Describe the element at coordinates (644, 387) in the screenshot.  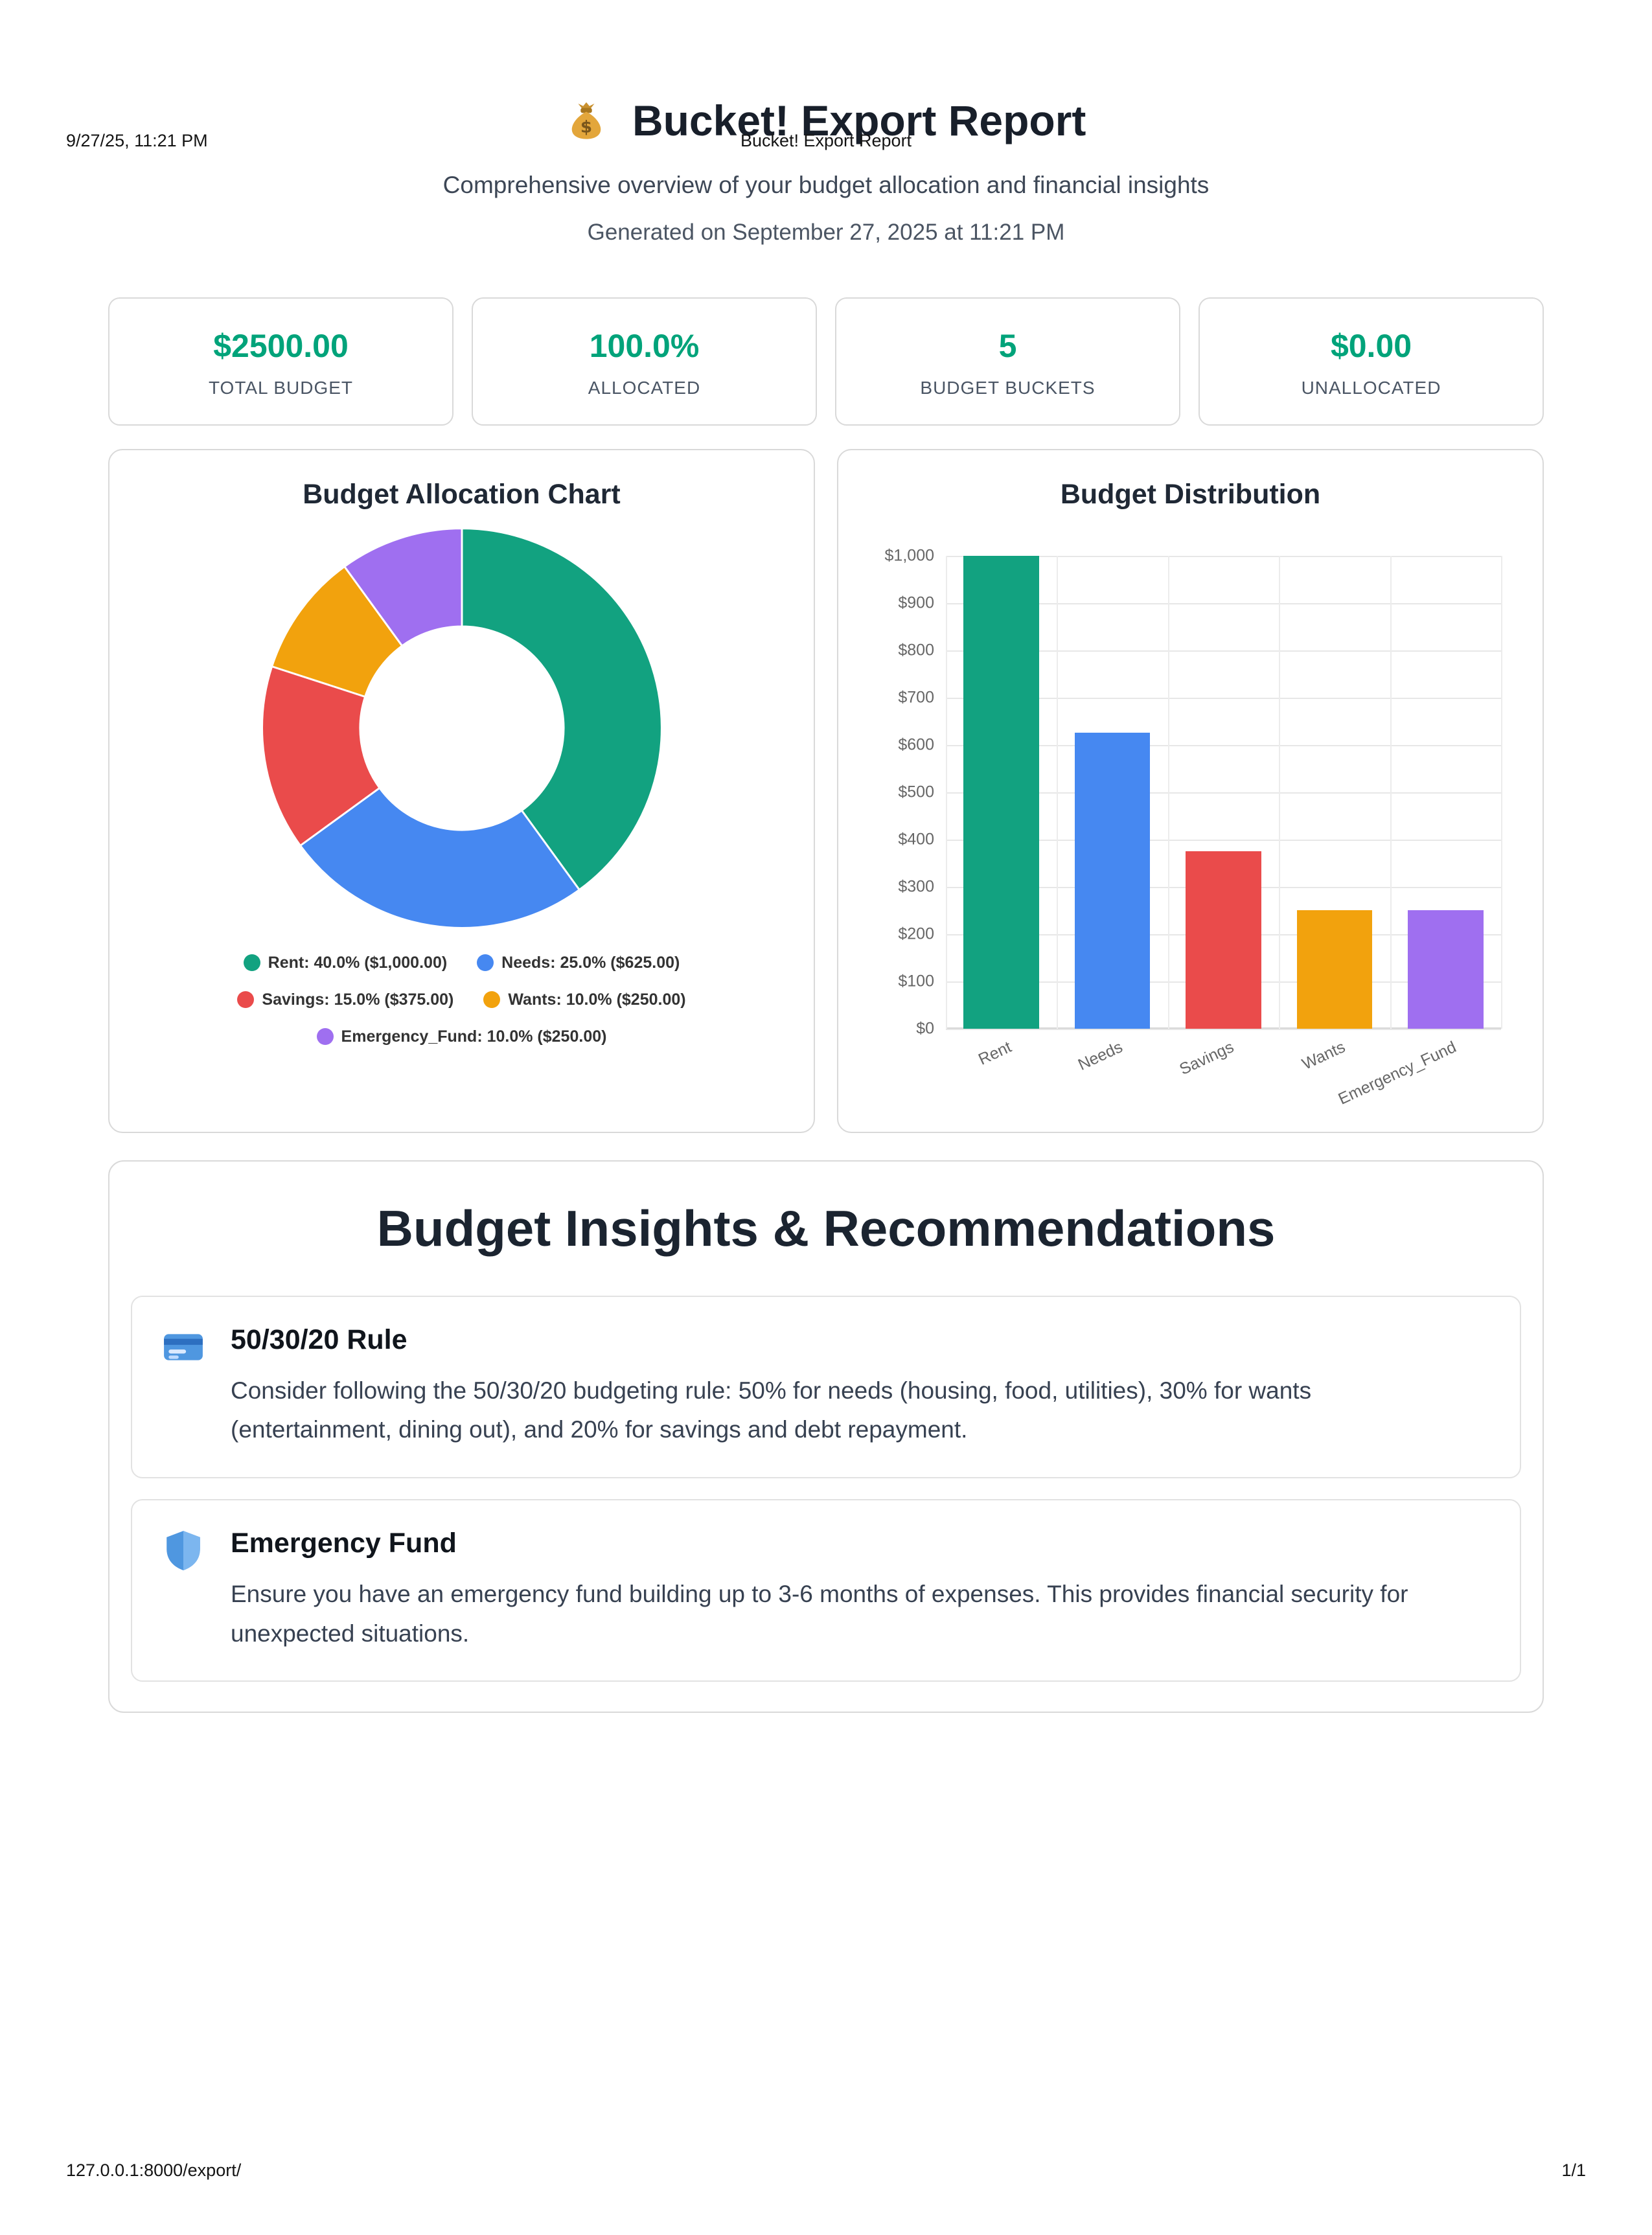
I see `stat-label: ALLOCATED` at that location.